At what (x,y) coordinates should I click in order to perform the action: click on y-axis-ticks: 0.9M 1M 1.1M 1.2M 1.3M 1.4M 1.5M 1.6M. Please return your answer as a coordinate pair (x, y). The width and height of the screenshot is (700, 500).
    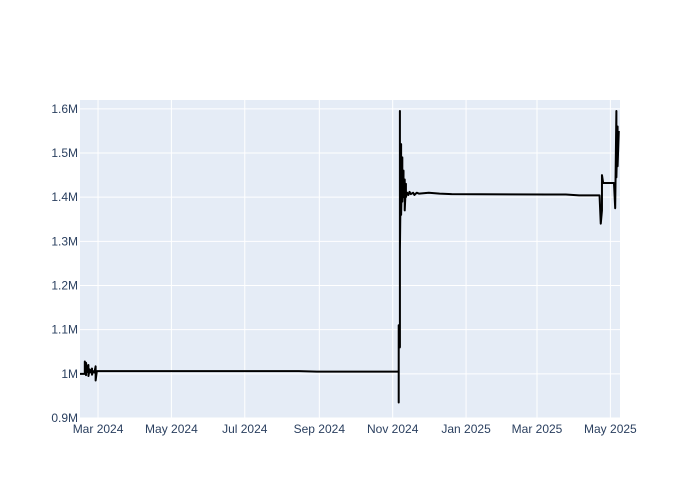
    Looking at the image, I should click on (64, 263).